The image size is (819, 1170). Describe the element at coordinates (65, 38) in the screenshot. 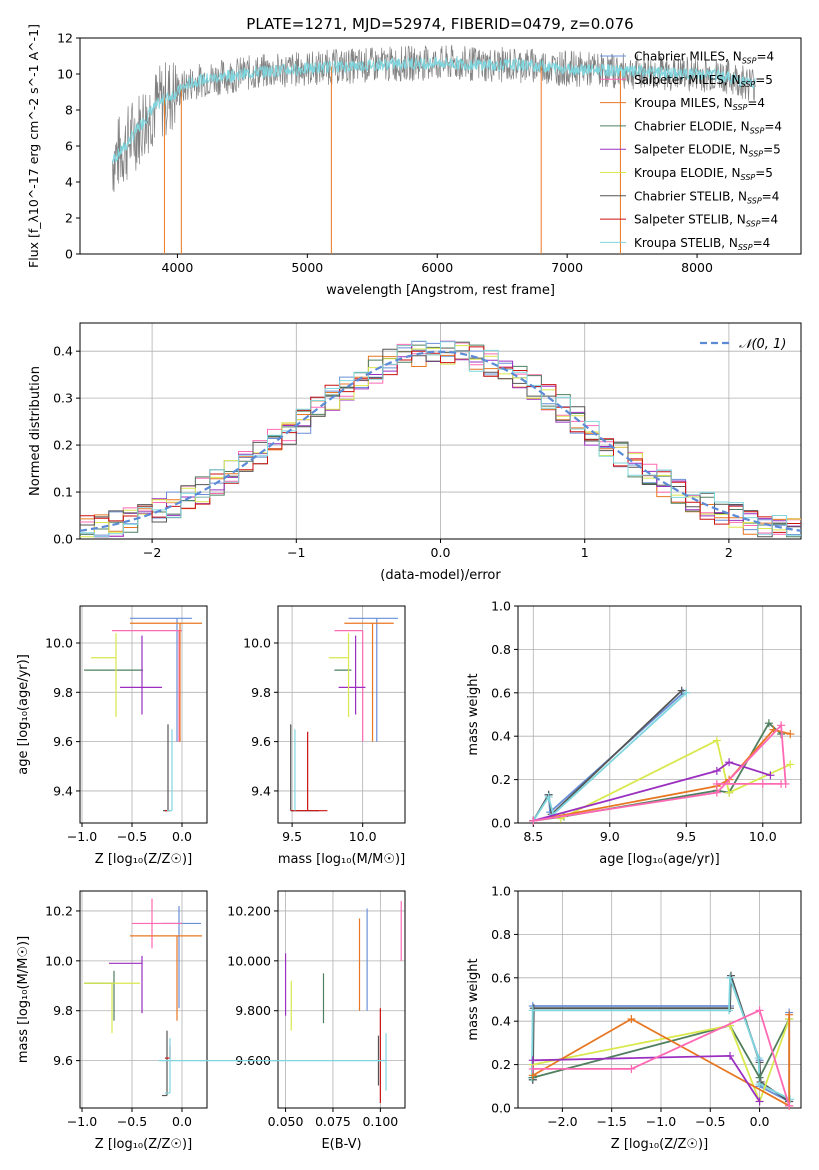

I see `y-tick-label: 12` at that location.